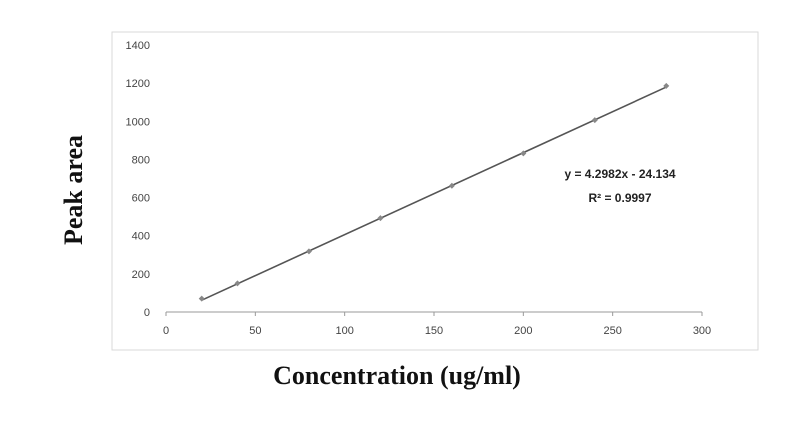 The width and height of the screenshot is (796, 448). Describe the element at coordinates (138, 46) in the screenshot. I see `y-tick-label: 1400` at that location.